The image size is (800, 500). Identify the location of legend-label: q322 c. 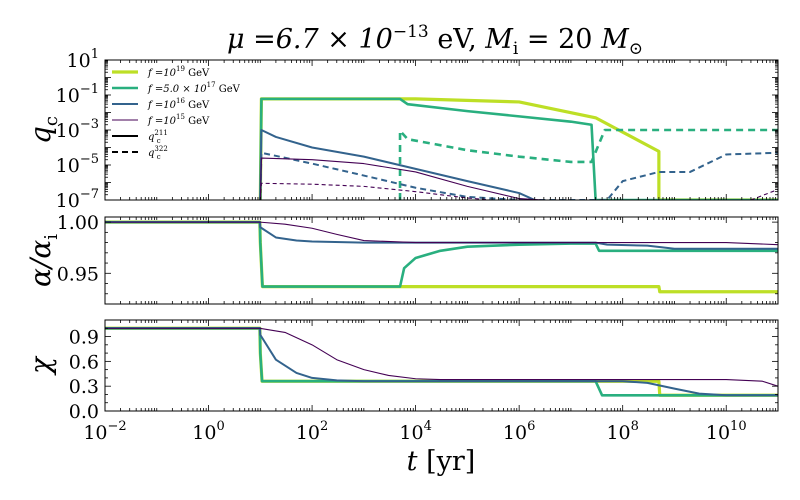
(158, 153).